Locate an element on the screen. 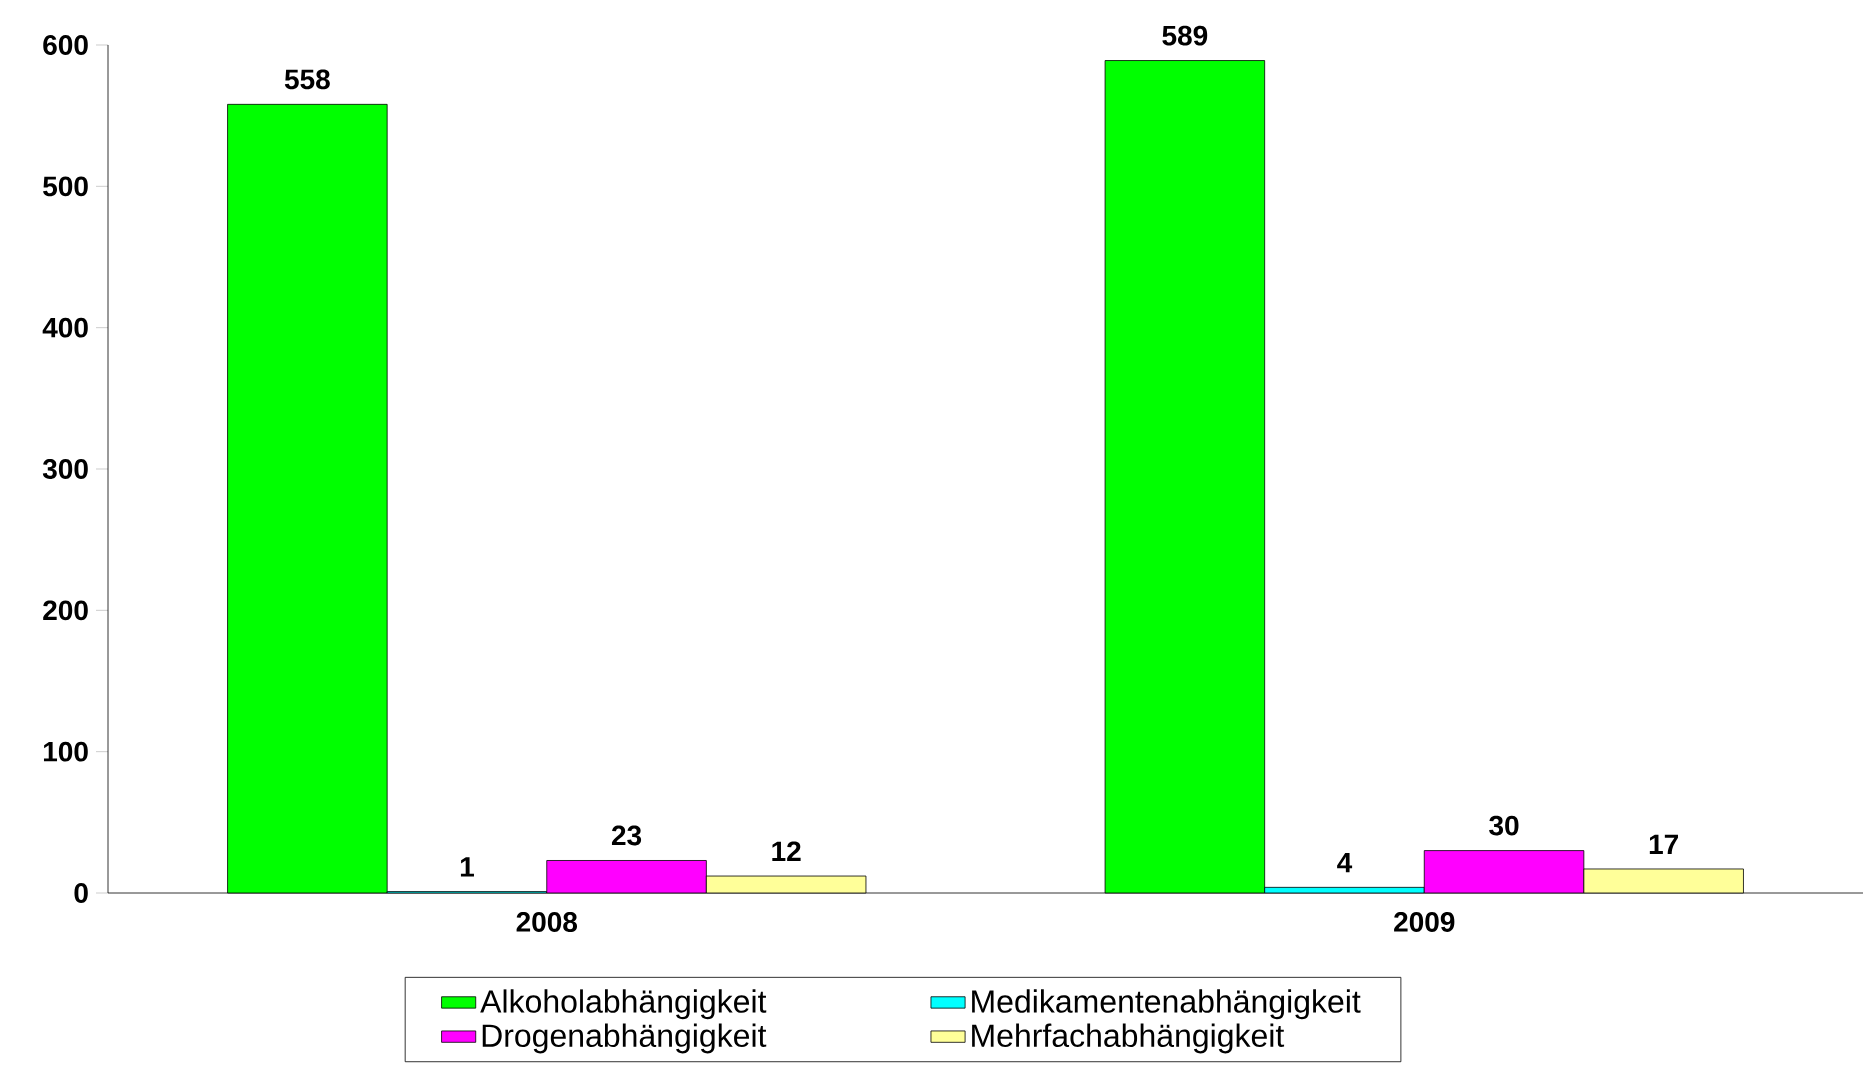 The width and height of the screenshot is (1863, 1083). data-label: 589 is located at coordinates (1185, 35).